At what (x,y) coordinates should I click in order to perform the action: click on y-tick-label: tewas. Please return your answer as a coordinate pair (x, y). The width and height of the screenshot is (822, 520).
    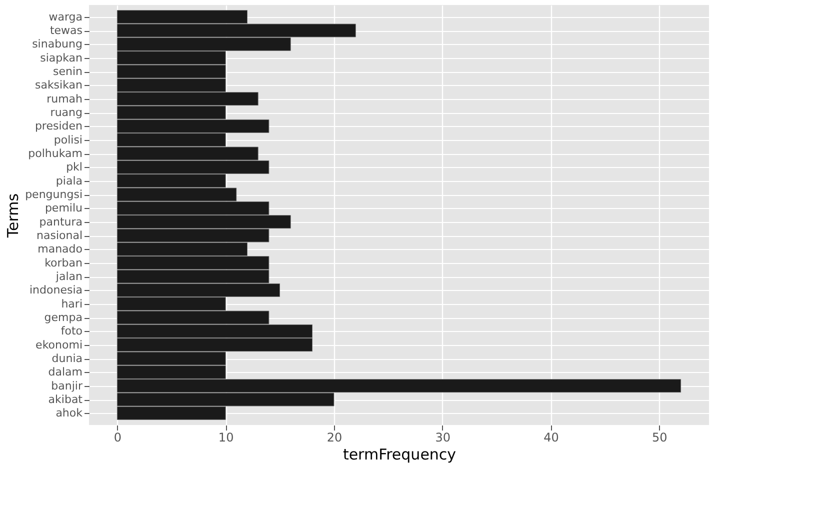
    Looking at the image, I should click on (66, 30).